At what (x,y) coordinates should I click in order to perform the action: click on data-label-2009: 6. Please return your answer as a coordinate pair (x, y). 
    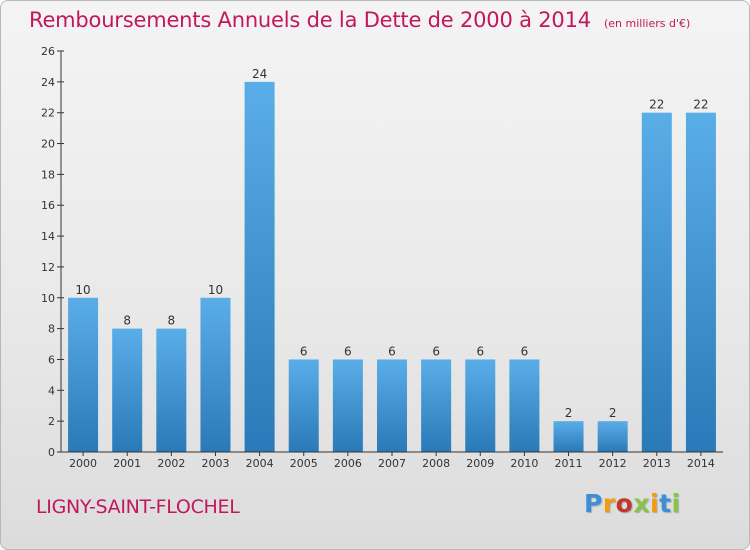
    Looking at the image, I should click on (480, 351).